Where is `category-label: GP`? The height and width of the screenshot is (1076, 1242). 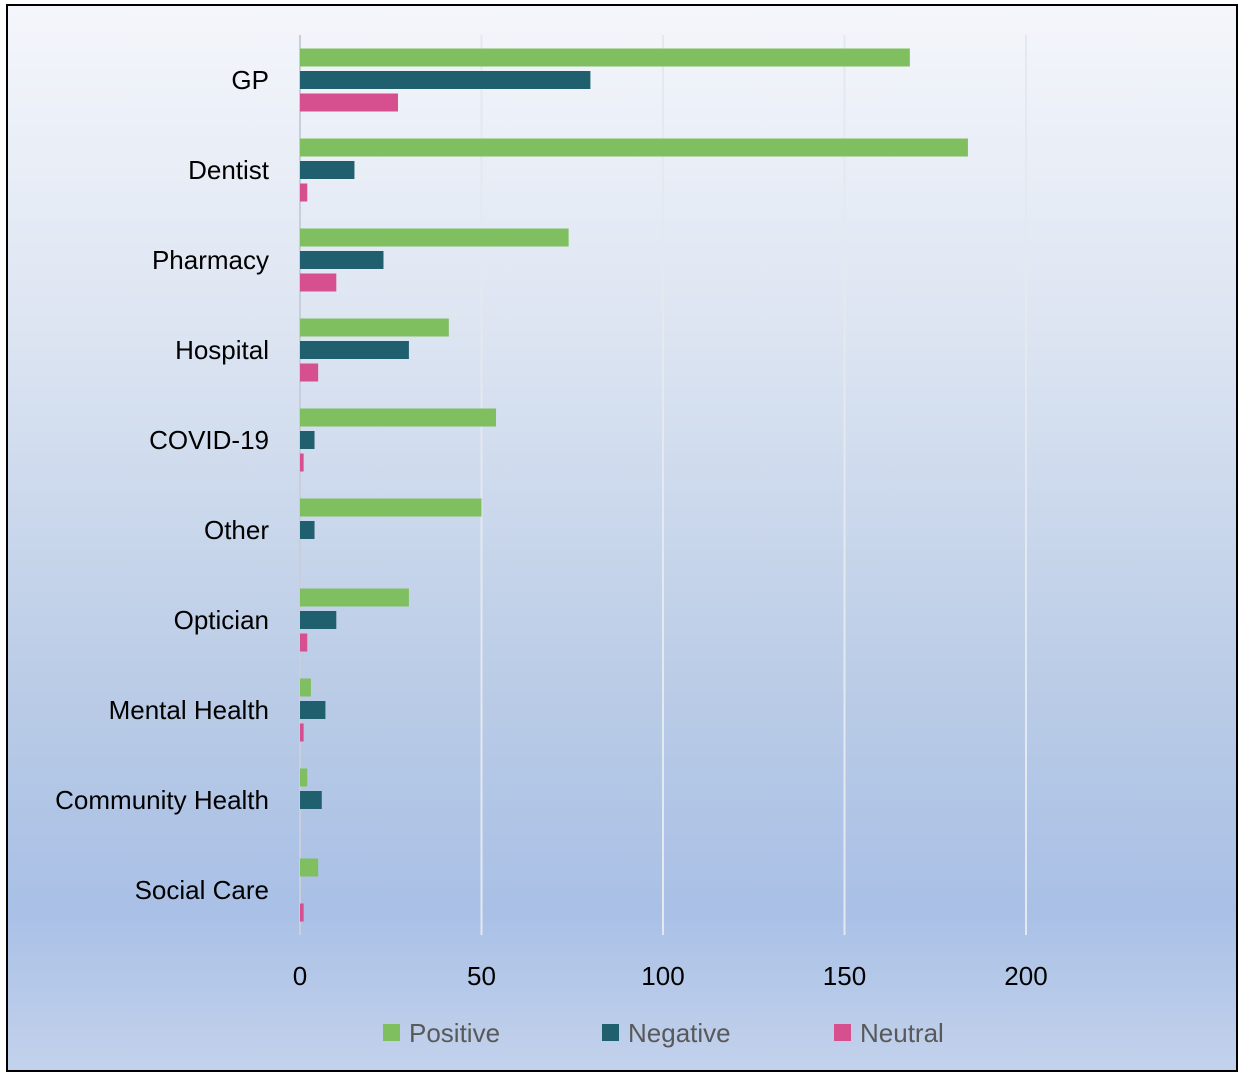
category-label: GP is located at coordinates (250, 80).